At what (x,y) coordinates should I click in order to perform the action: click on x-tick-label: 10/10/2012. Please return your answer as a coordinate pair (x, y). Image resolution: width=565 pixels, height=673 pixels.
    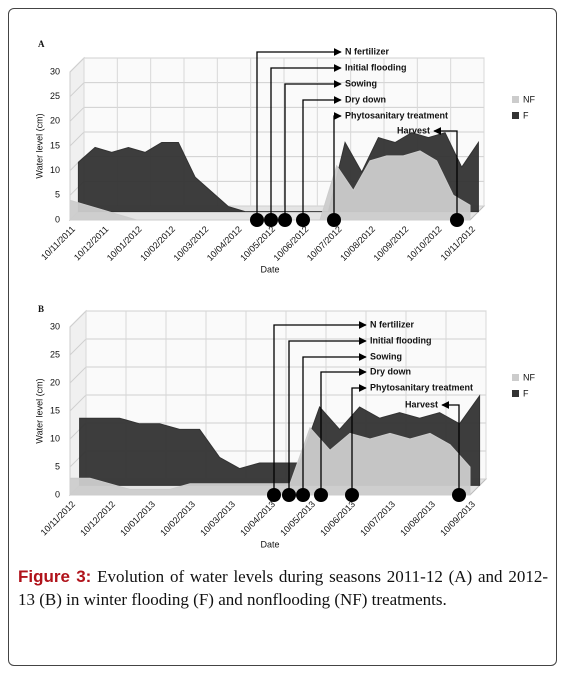
    Looking at the image, I should click on (424, 243).